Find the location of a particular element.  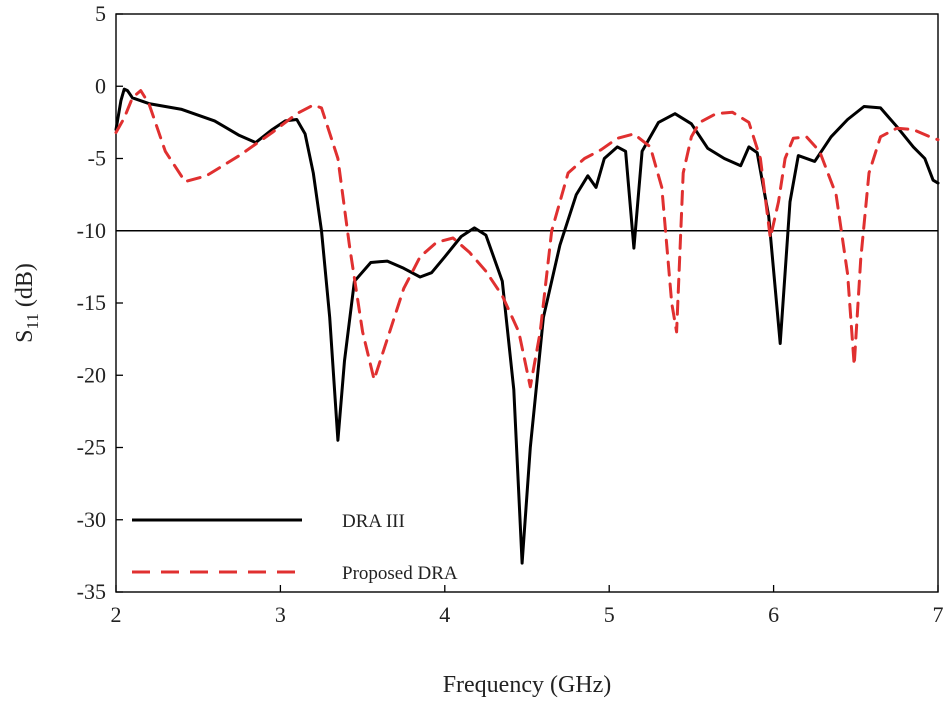

x-axis-title: Frequency (GHz) is located at coordinates (527, 685).